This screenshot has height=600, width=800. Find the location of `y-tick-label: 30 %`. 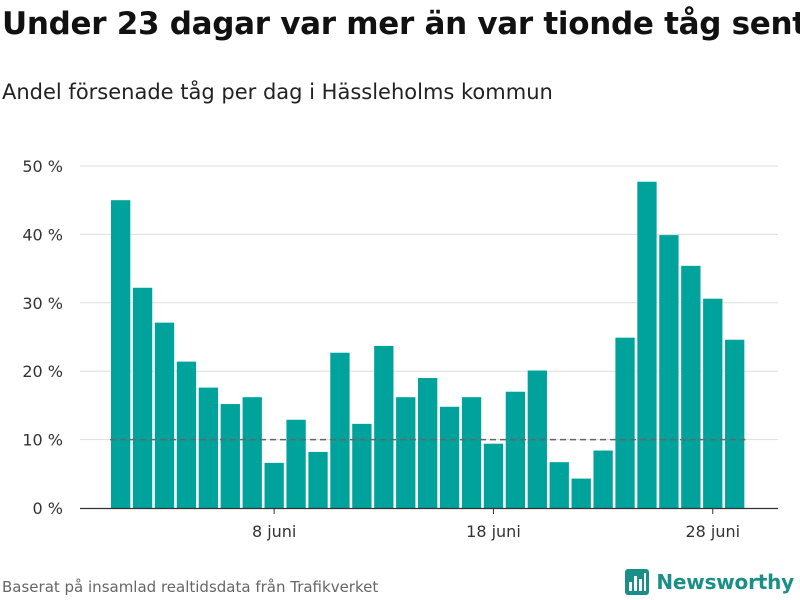

y-tick-label: 30 % is located at coordinates (42, 303).